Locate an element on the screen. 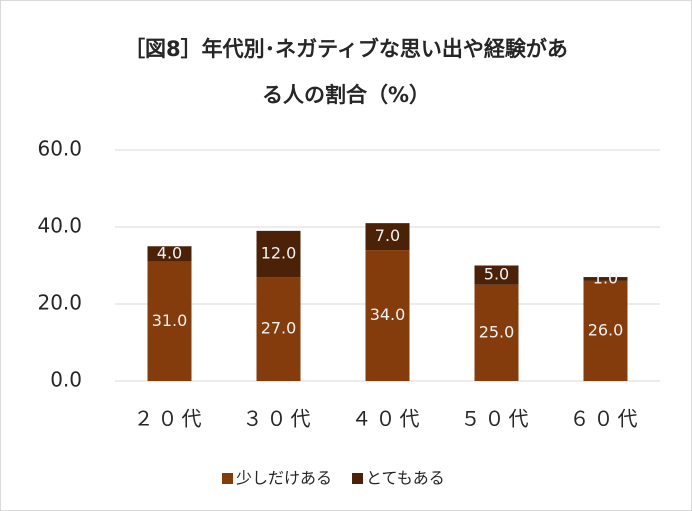 The height and width of the screenshot is (511, 692). data-label: 5.0 is located at coordinates (496, 274).